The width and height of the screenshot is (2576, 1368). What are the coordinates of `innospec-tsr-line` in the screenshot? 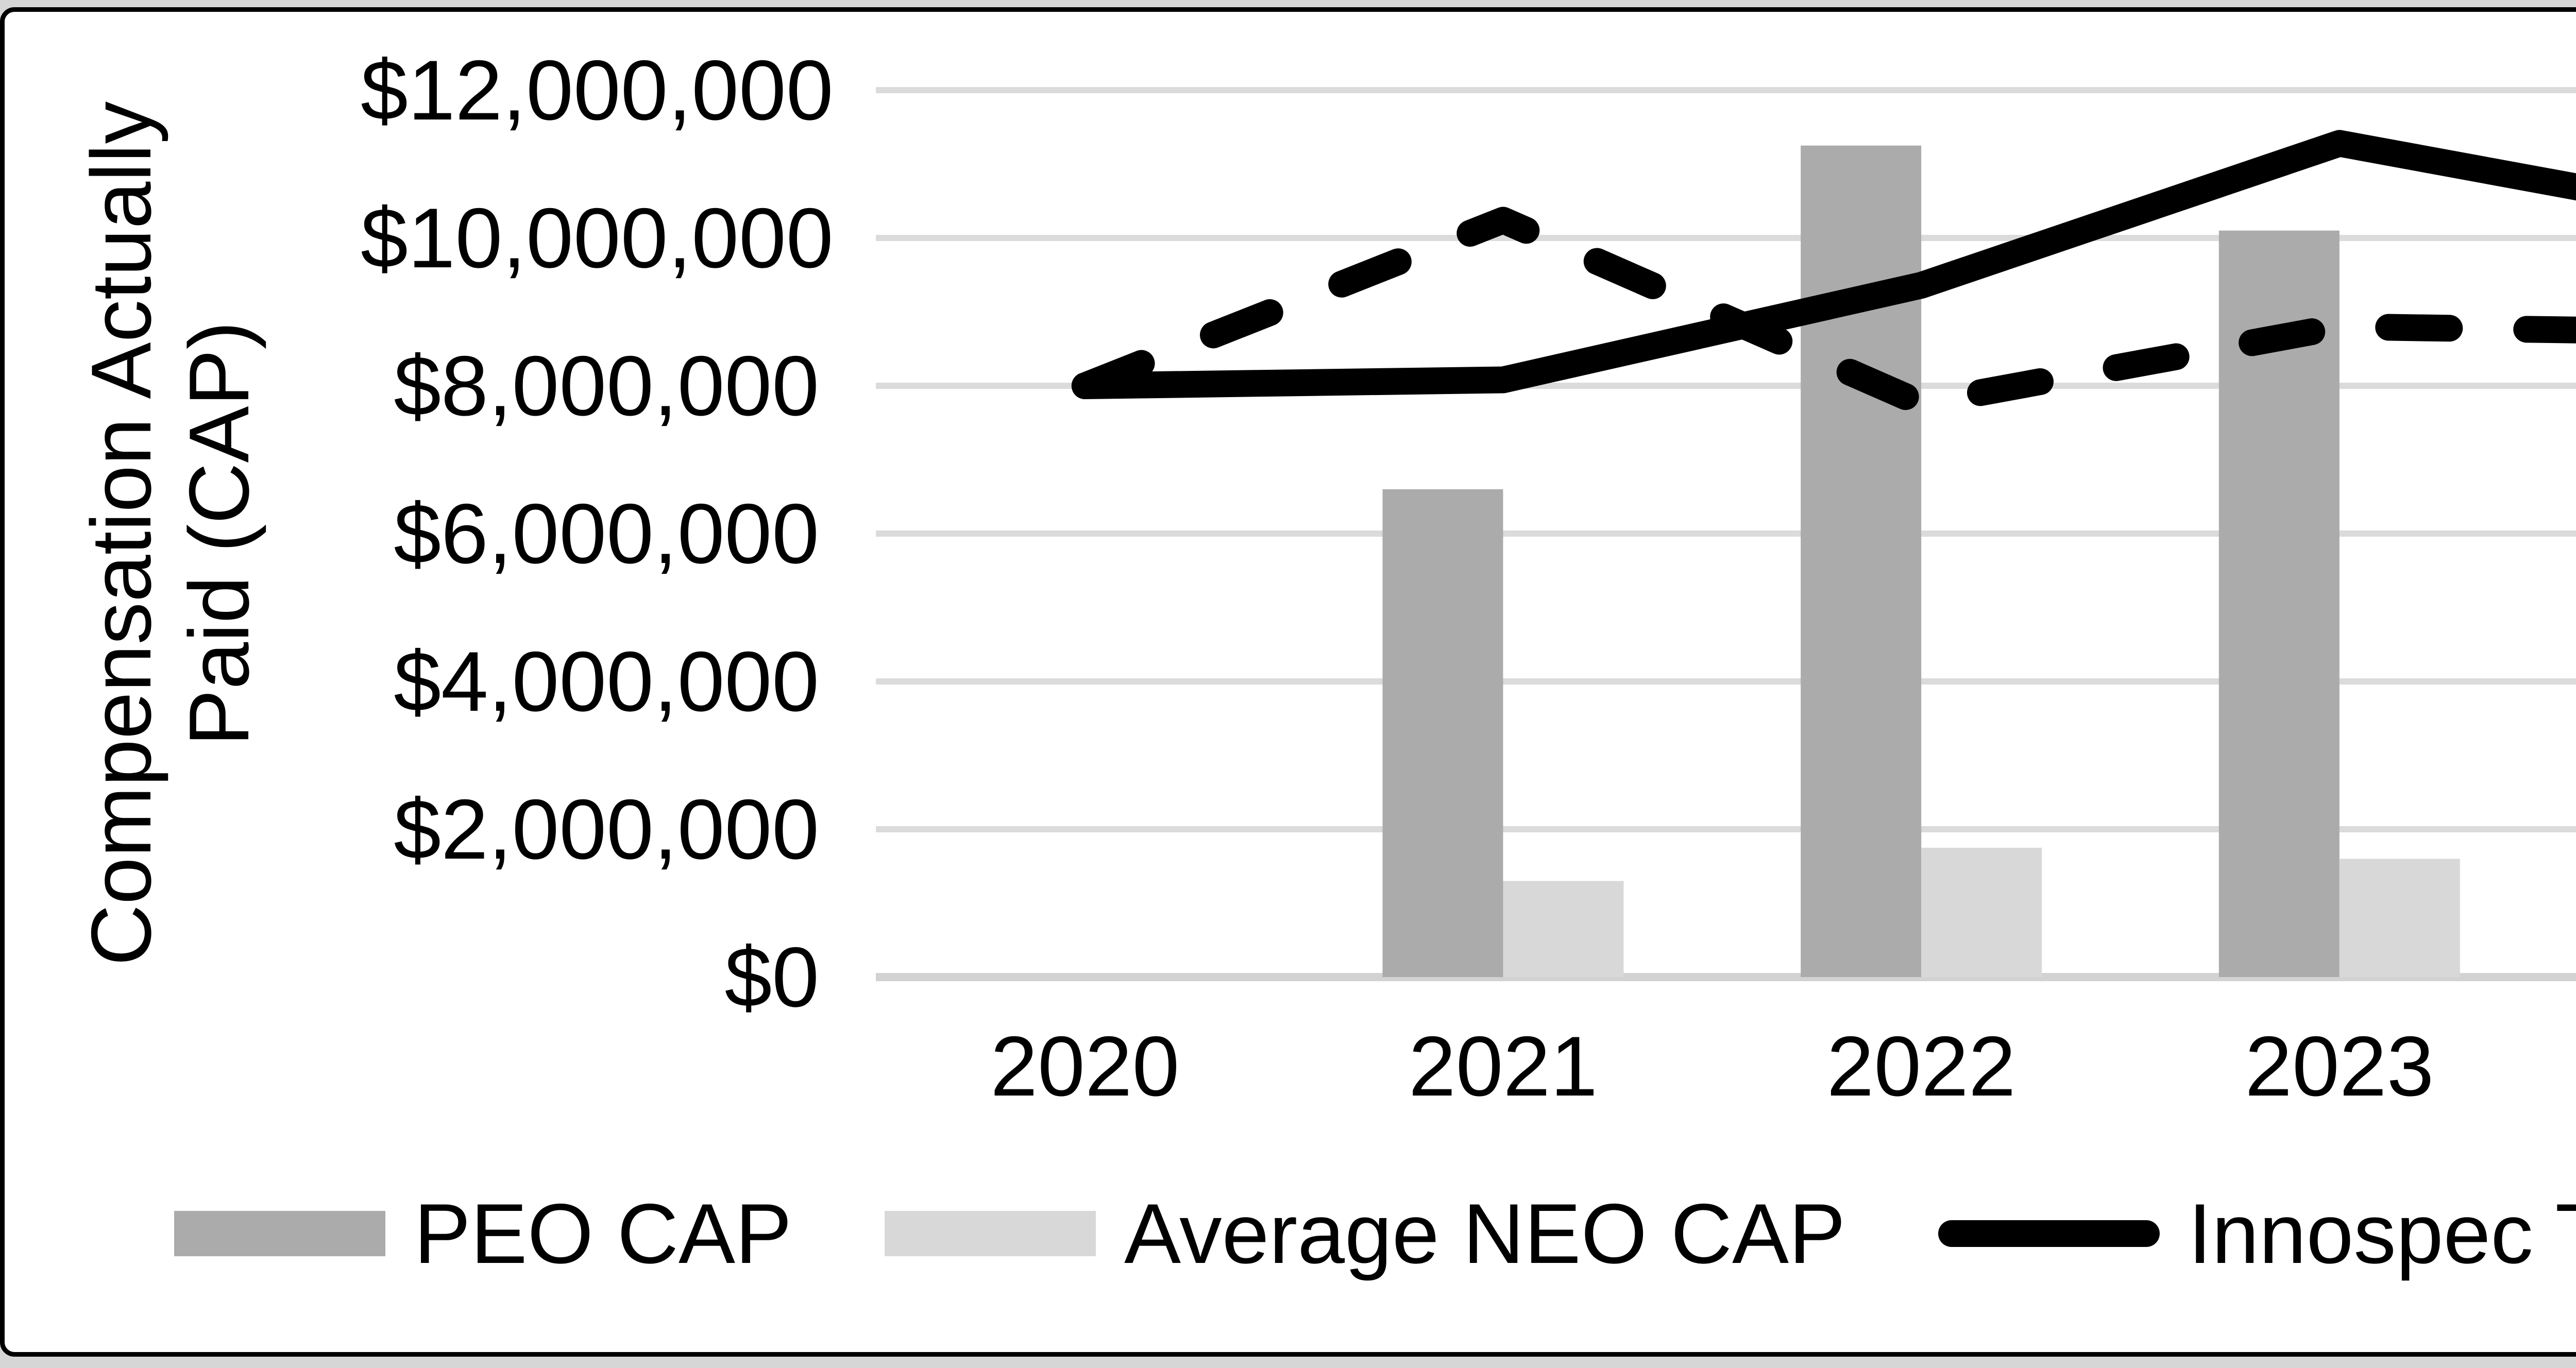 It's located at (1823, 264).